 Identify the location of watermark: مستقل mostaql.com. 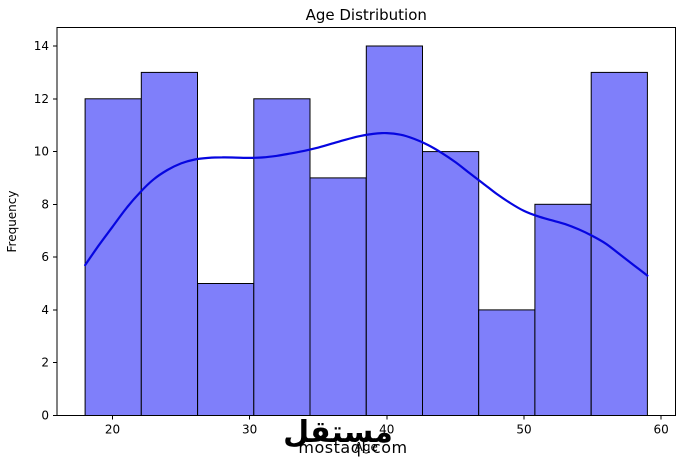
(345, 436).